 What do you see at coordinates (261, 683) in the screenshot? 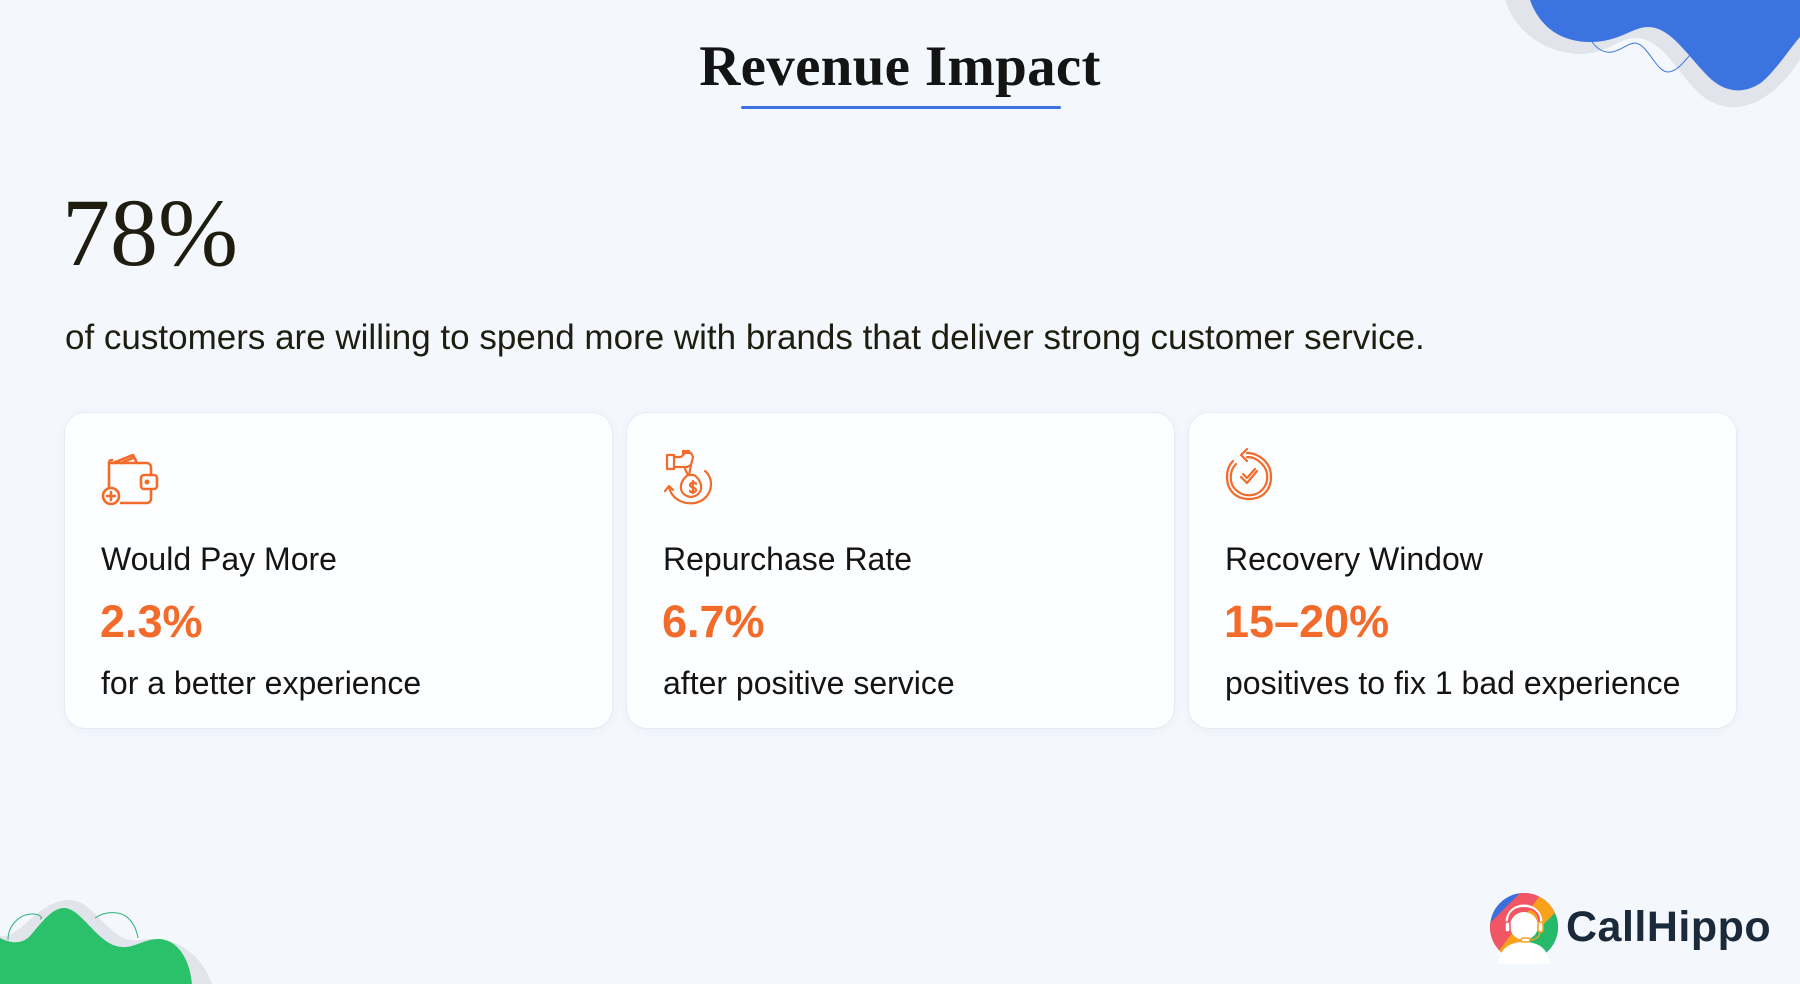
I see `card-description: for a better experience` at bounding box center [261, 683].